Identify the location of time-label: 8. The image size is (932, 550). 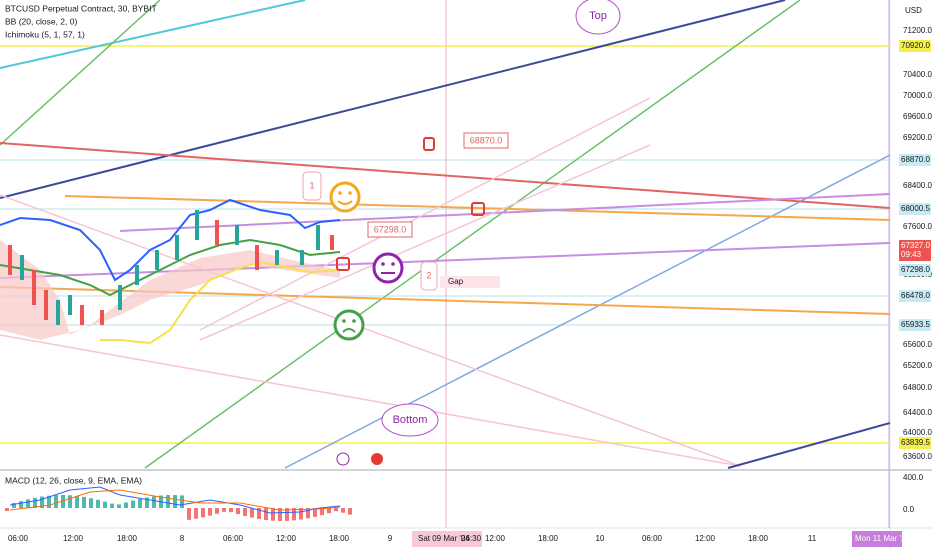
(182, 538).